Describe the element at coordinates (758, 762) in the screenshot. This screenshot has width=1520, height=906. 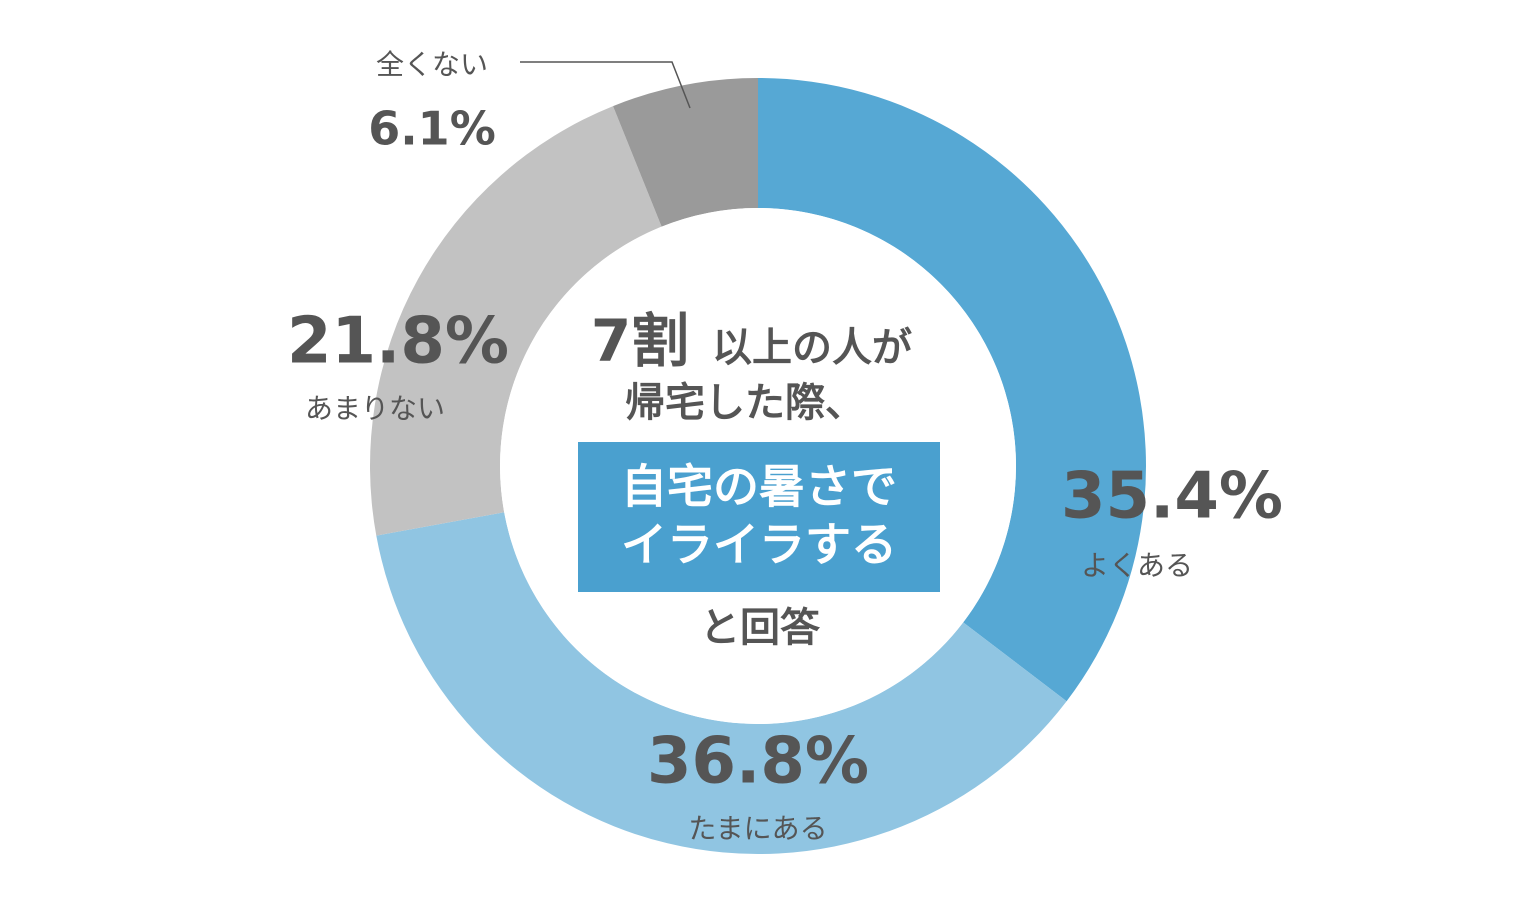
I see `value-label: 36.8%` at that location.